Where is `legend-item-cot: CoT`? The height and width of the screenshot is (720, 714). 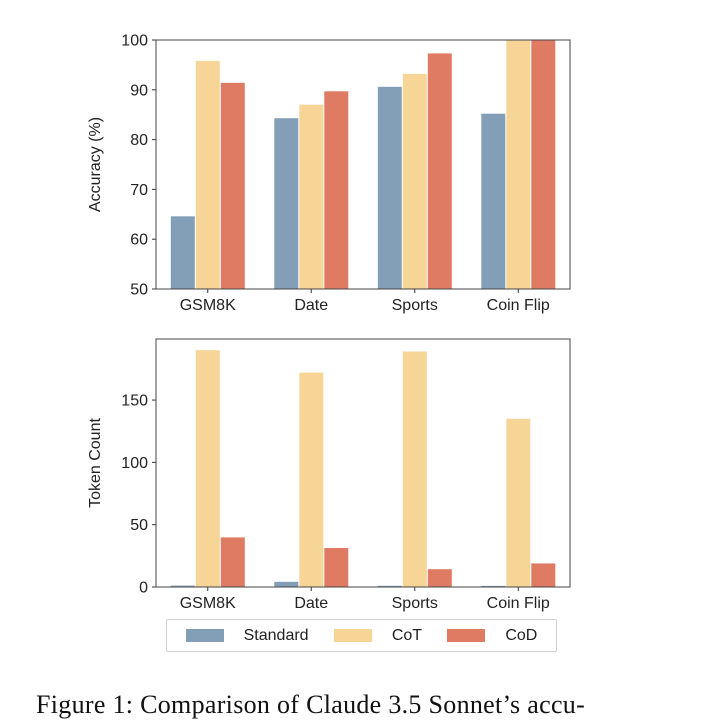
legend-item-cot: CoT is located at coordinates (378, 635).